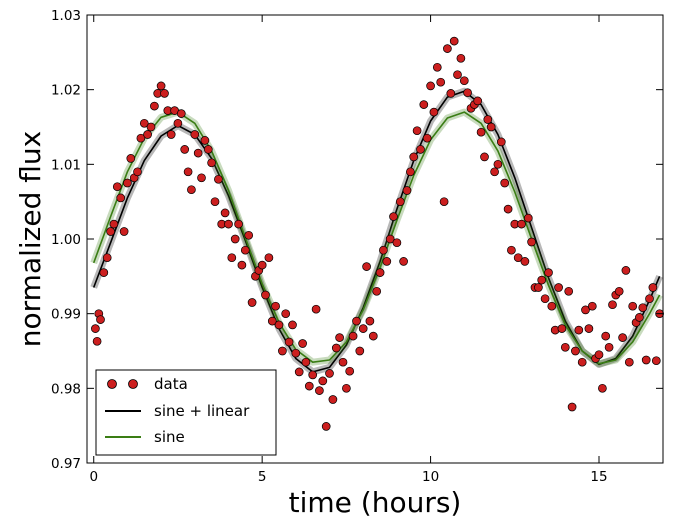  What do you see at coordinates (171, 384) in the screenshot?
I see `legend-label-data: data` at bounding box center [171, 384].